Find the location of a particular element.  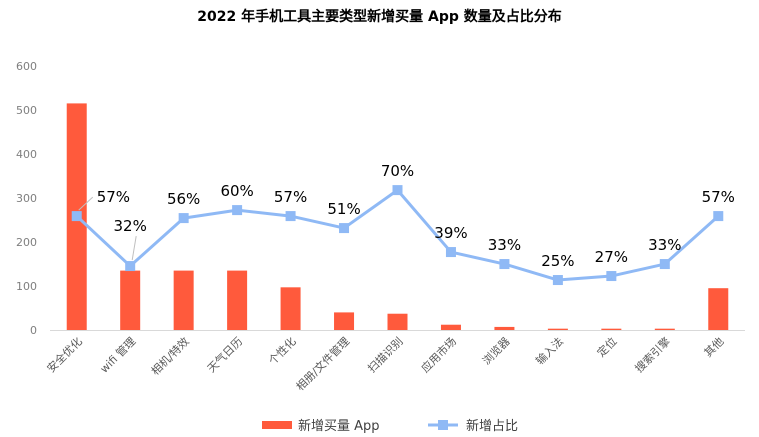

legend-label: 新增占比 is located at coordinates (492, 426).